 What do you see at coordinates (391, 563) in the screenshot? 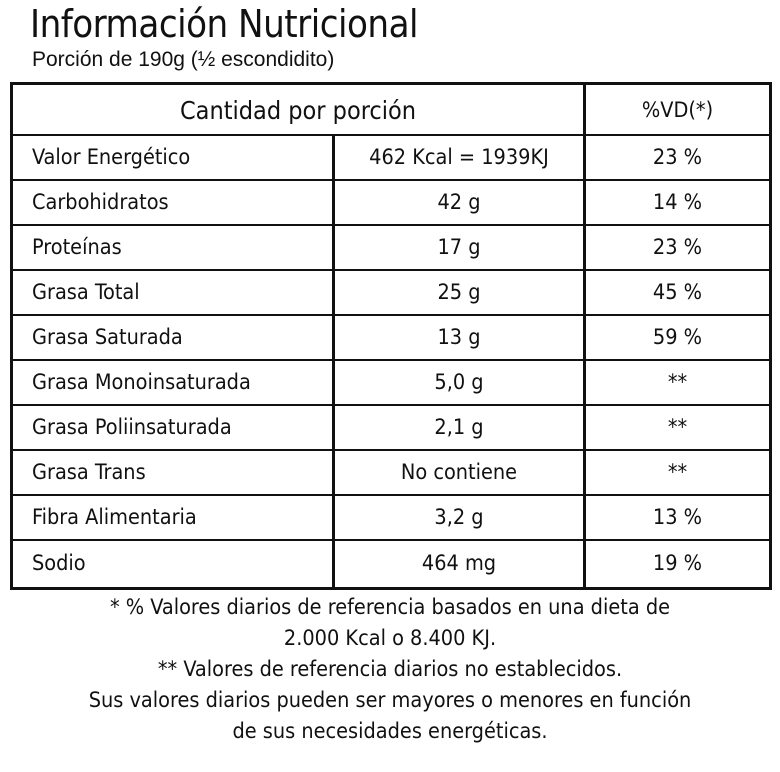
I see `table-row: Sodio 464 mg 19 %` at bounding box center [391, 563].